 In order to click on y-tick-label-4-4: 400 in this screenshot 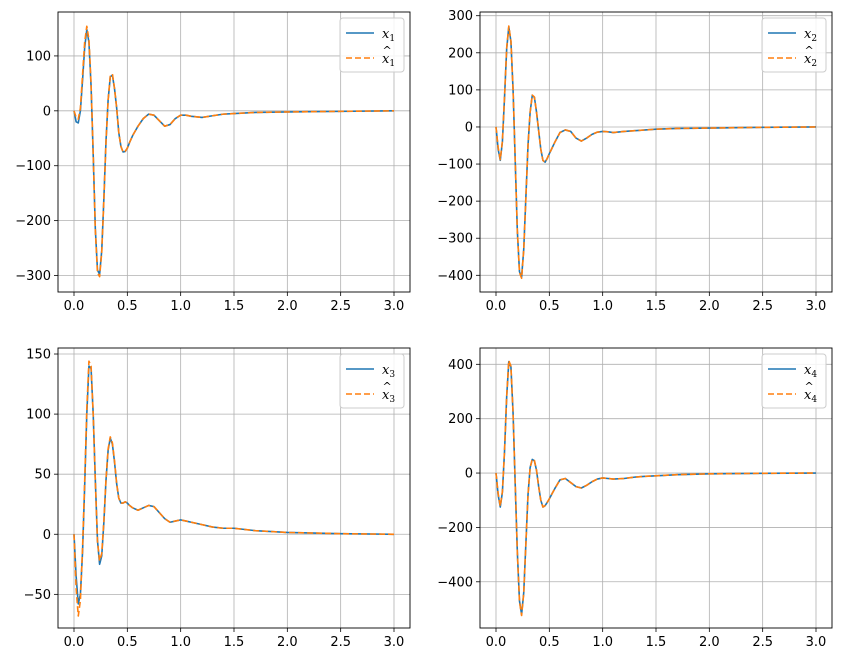, I will do `click(460, 365)`.